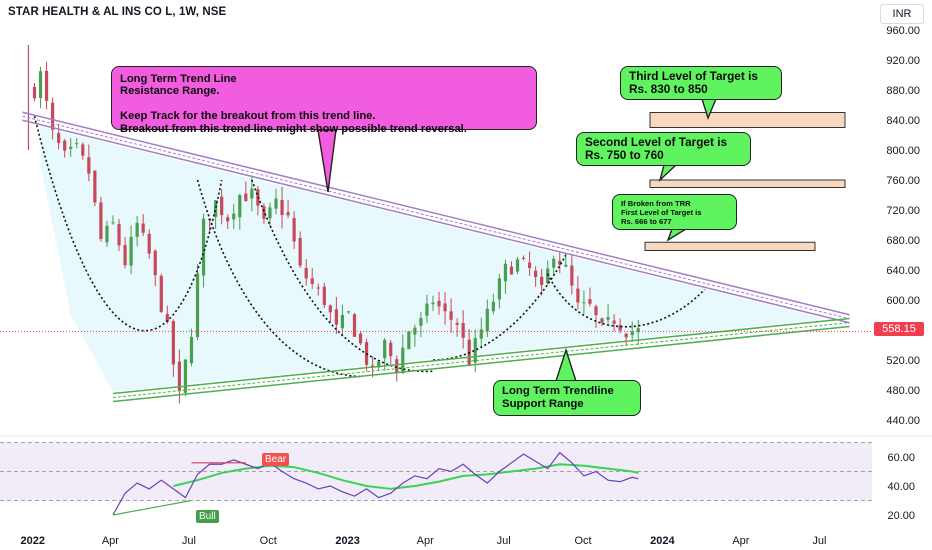  What do you see at coordinates (903, 181) in the screenshot?
I see `y-tick-label: 760.00` at bounding box center [903, 181].